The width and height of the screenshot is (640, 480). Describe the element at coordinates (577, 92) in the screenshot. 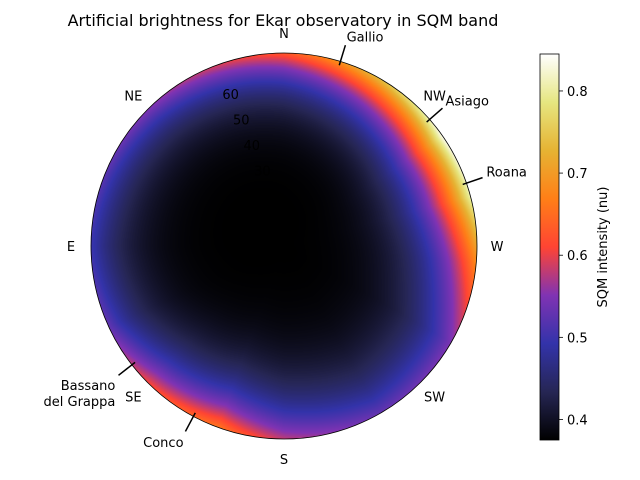

I see `colorbar-tick-label: 0.8` at that location.